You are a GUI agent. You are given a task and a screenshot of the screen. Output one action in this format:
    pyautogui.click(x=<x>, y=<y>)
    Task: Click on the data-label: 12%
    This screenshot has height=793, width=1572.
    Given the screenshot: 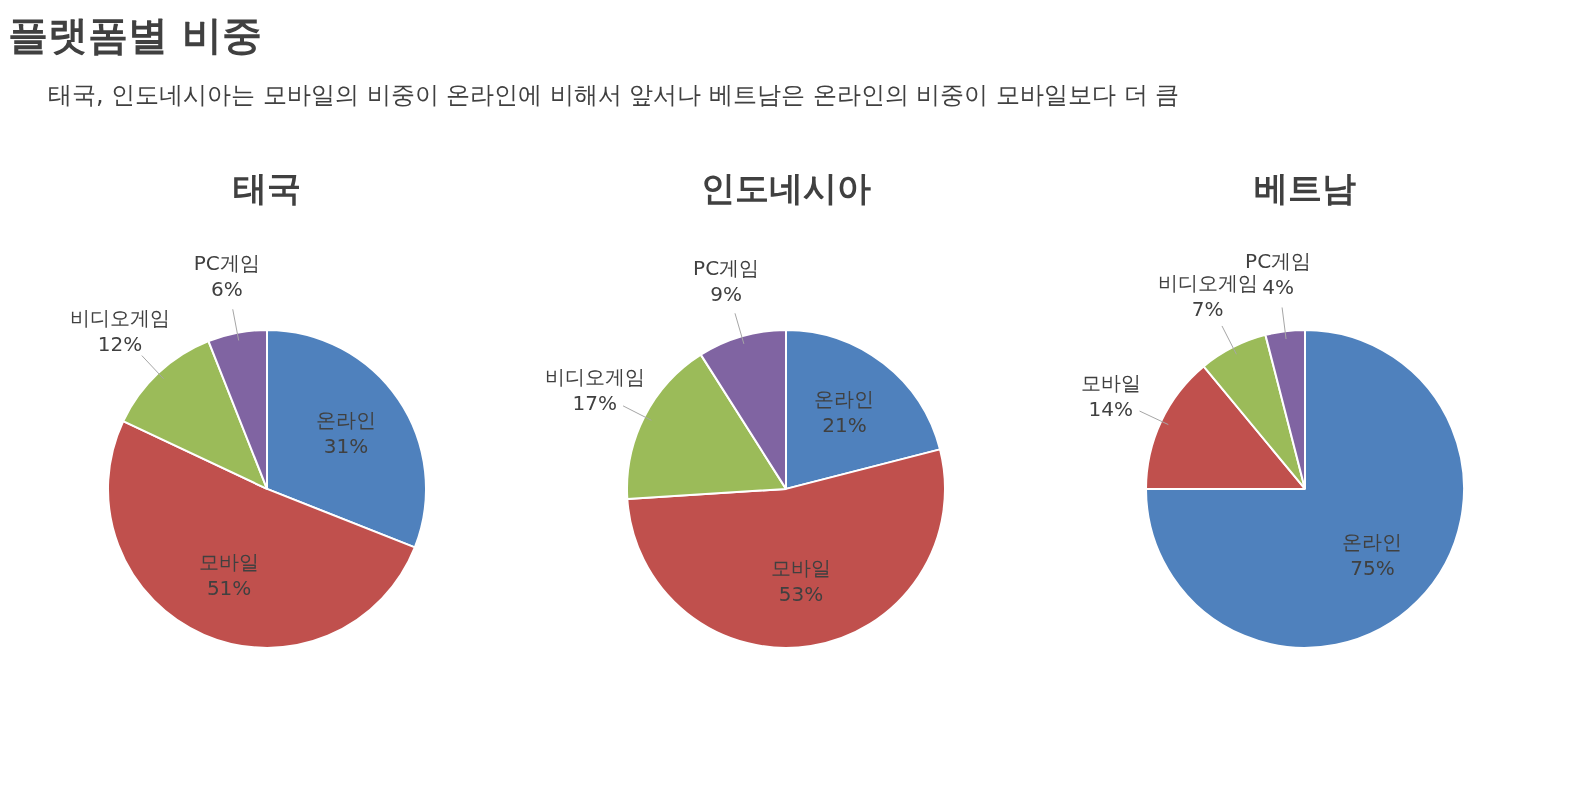 What is the action you would take?
    pyautogui.click(x=120, y=343)
    